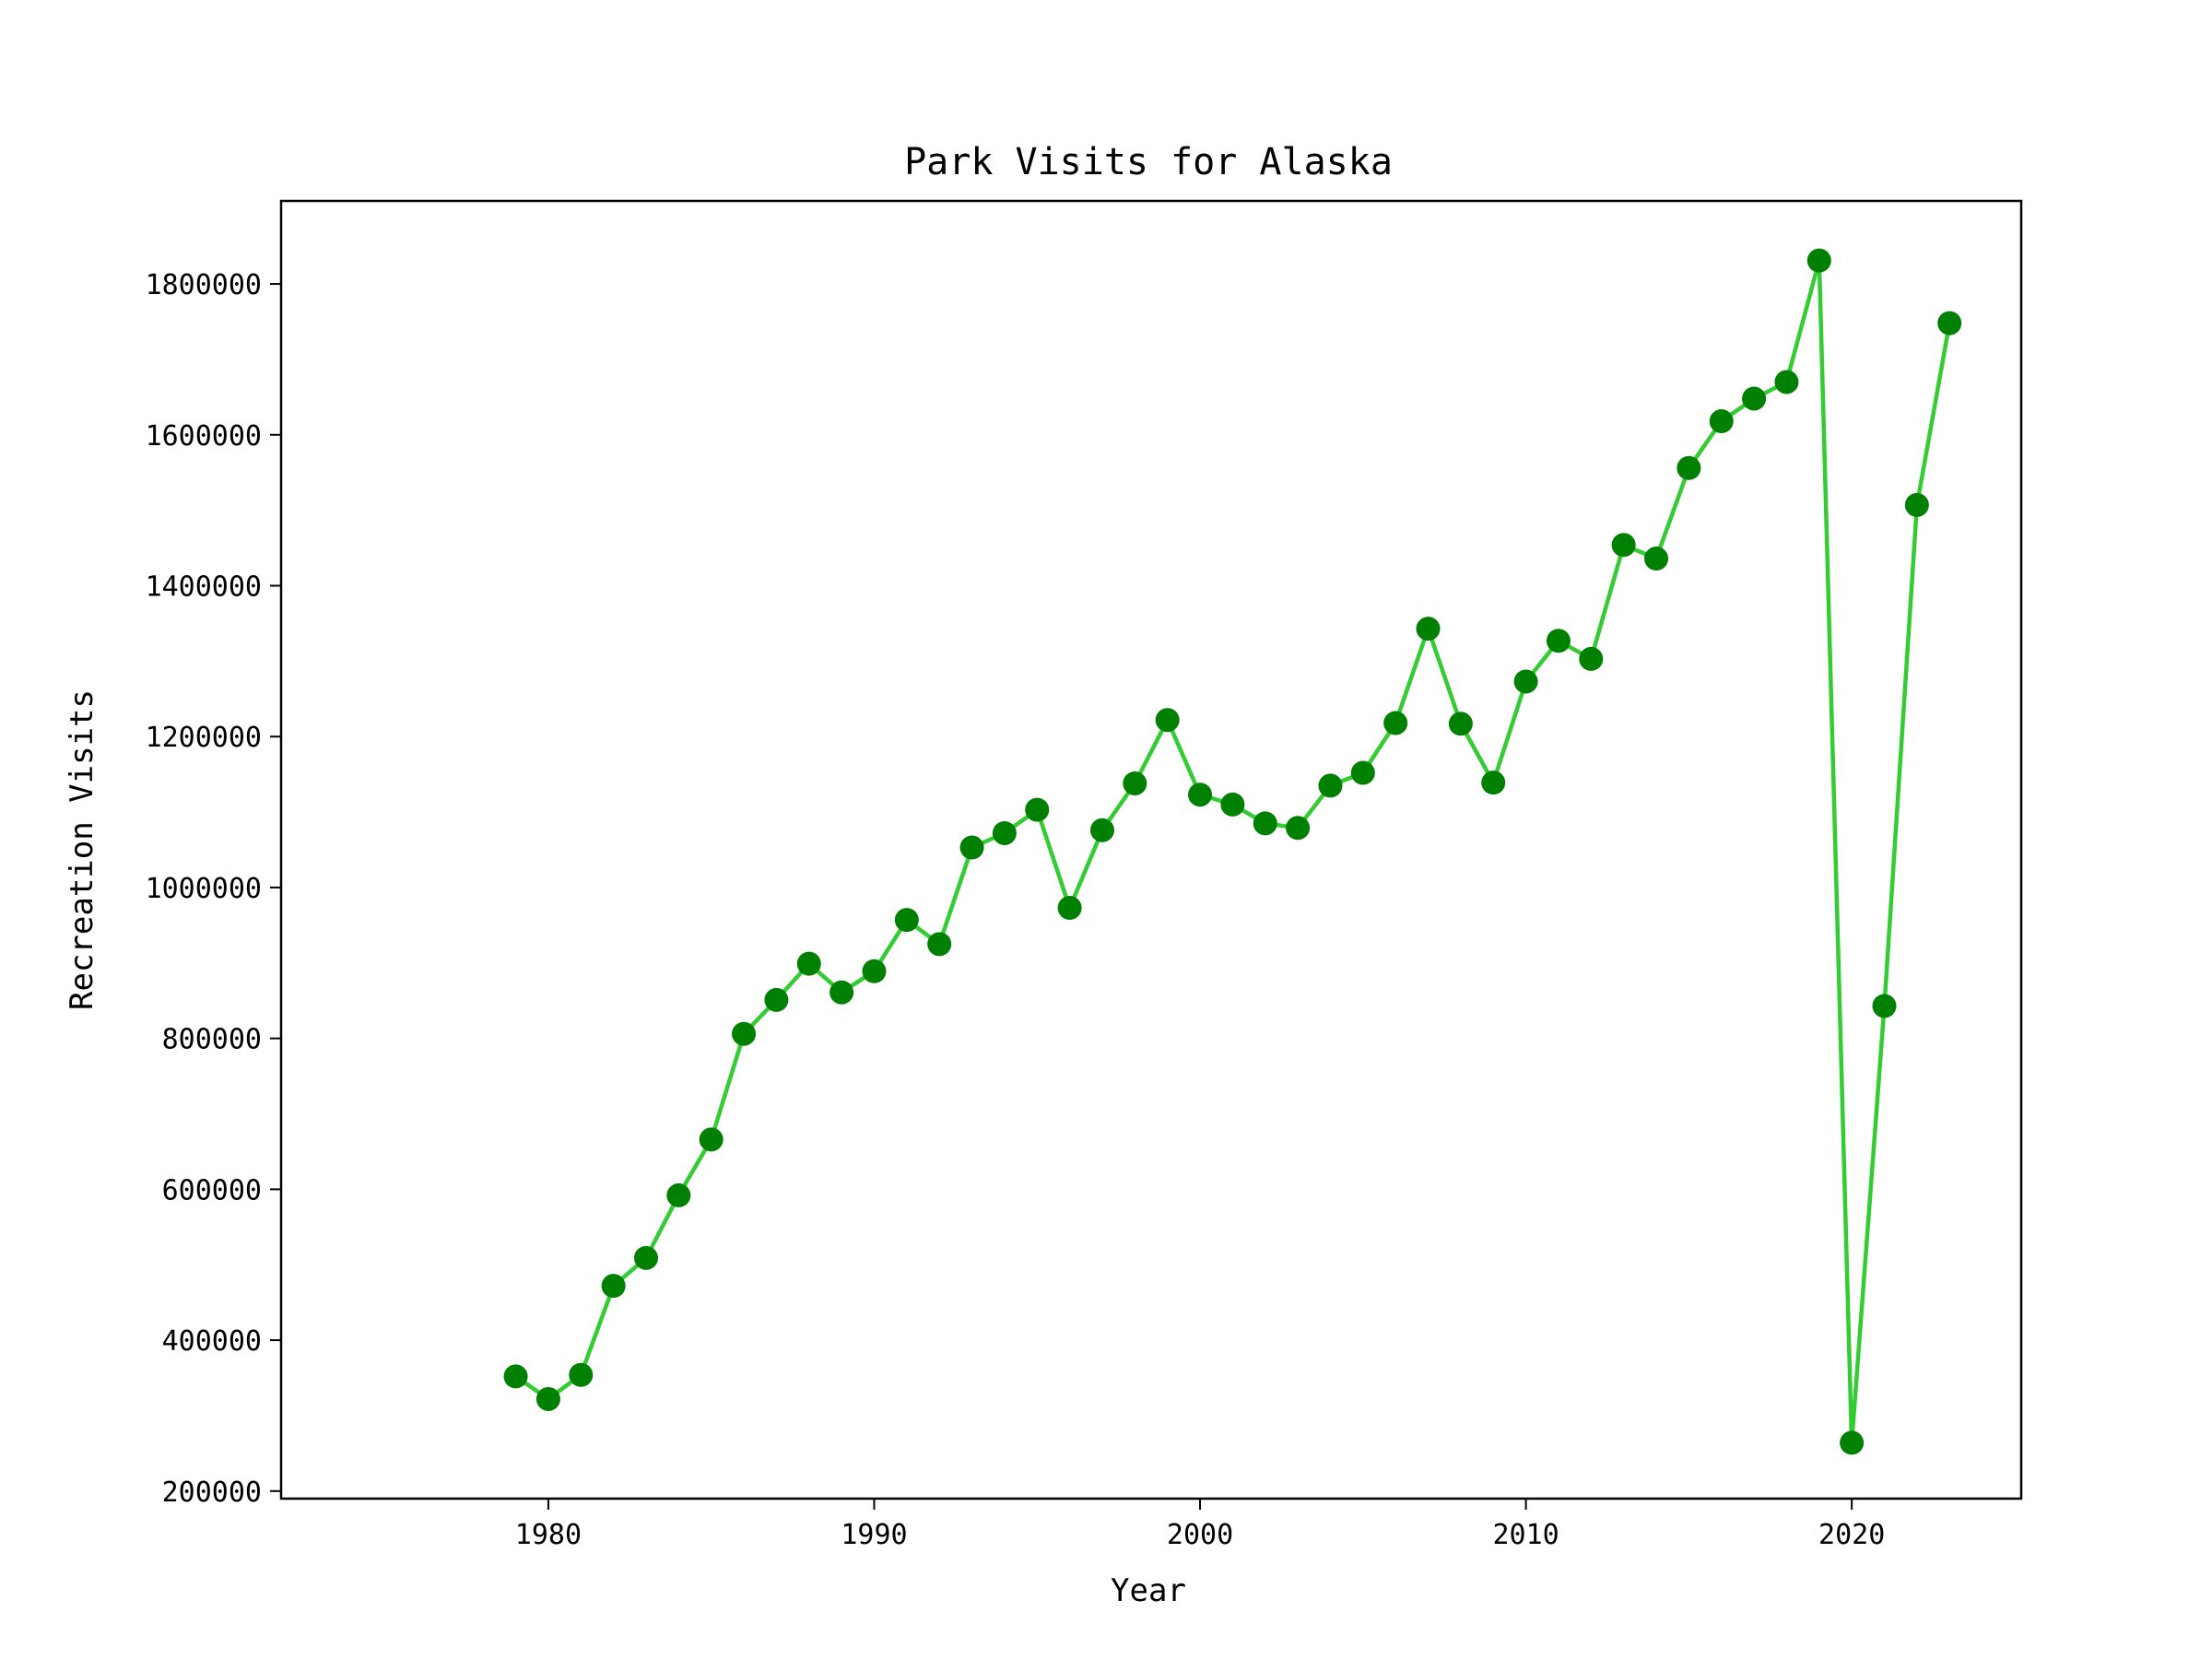  Describe the element at coordinates (204, 889) in the screenshot. I see `y-tick-label: 1000000` at that location.